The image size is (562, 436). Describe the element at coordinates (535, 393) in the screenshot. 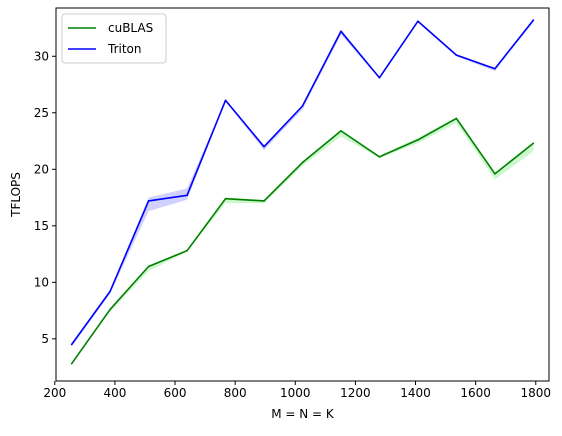

I see `x-tick-label: 1800` at that location.